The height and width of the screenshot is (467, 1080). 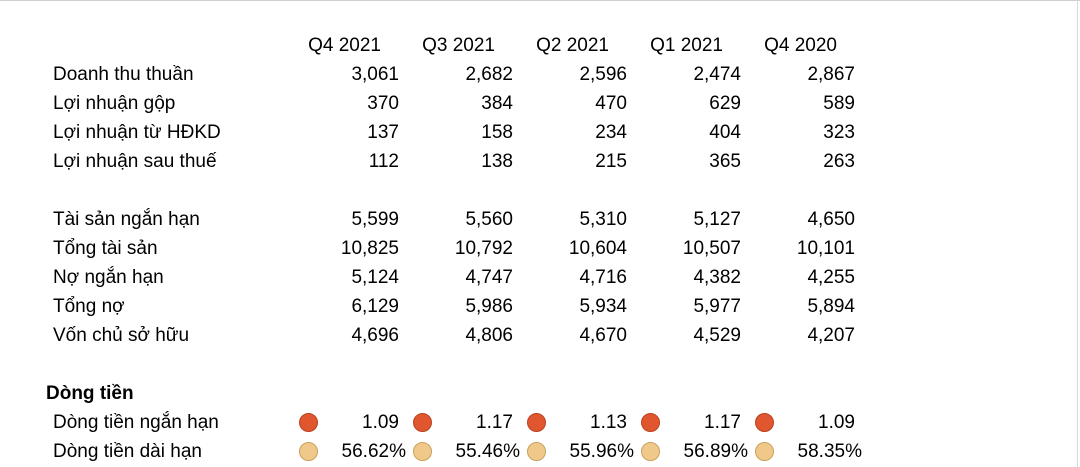 I want to click on value-cell: 4,529, so click(x=717, y=335).